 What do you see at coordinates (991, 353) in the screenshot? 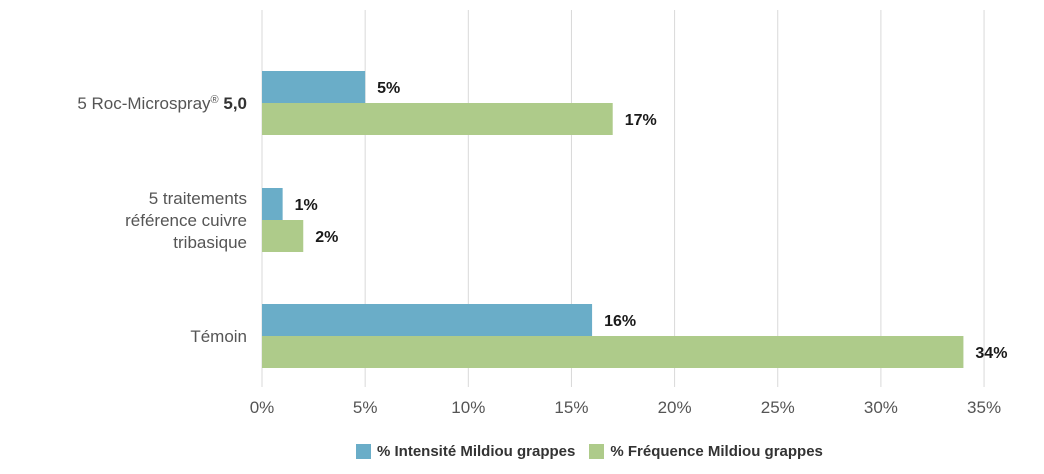
I see `data-label: 34%` at bounding box center [991, 353].